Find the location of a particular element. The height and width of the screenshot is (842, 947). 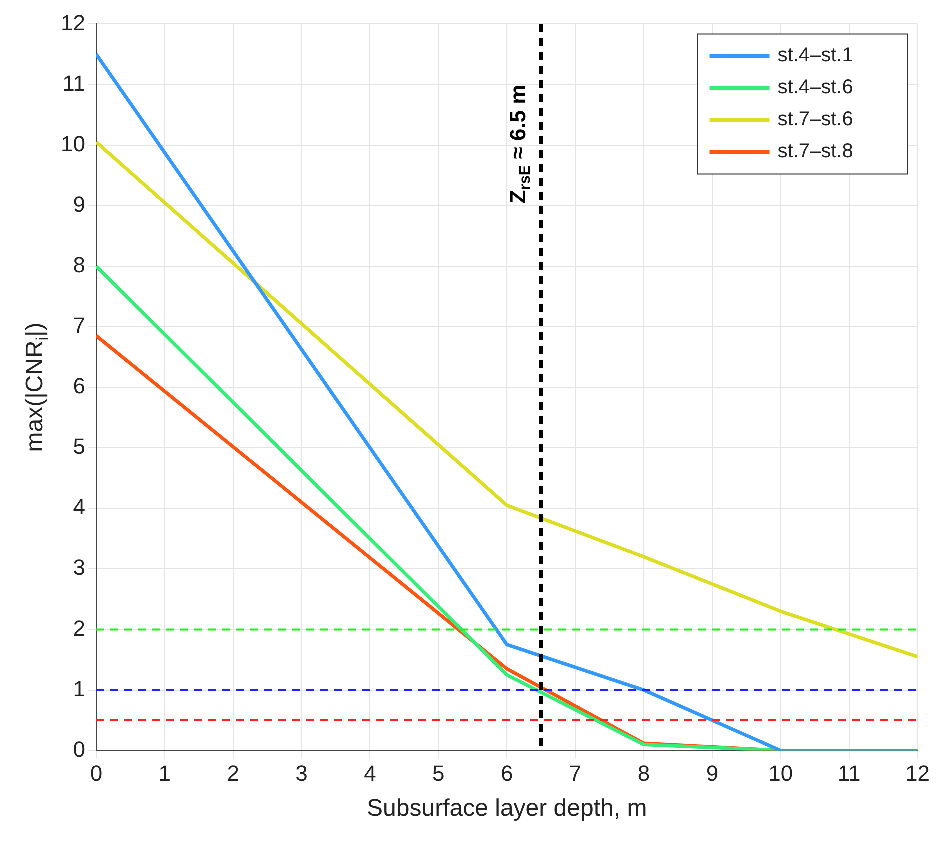

x-tick-label: 7 is located at coordinates (575, 773).